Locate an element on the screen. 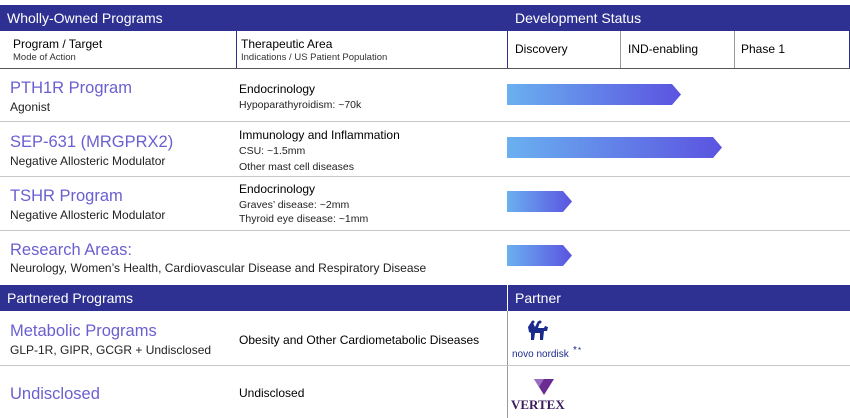  column-program-target-label: Program / Target is located at coordinates (58, 44).